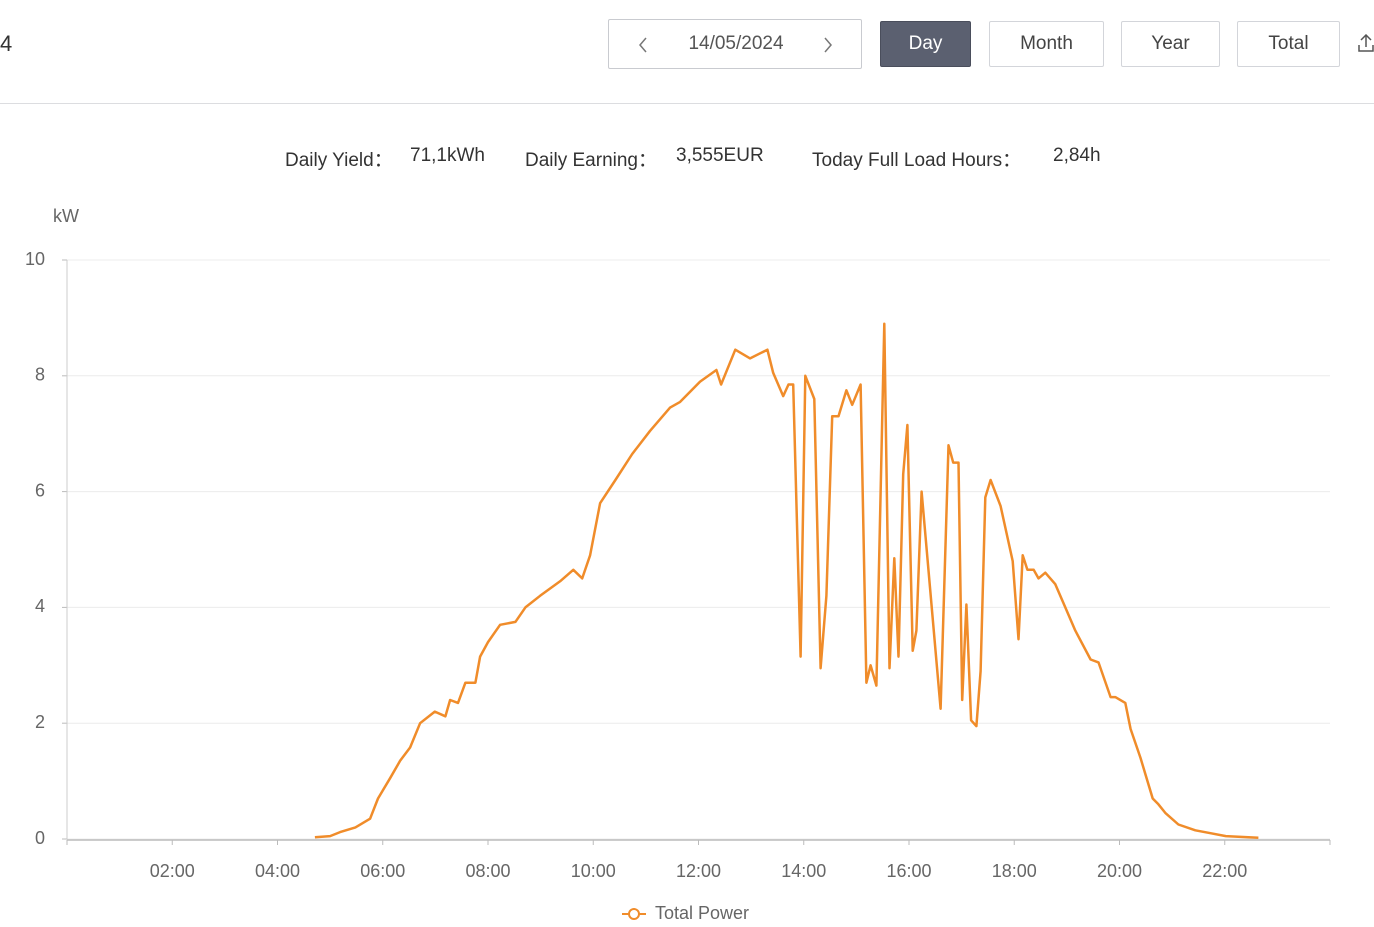 This screenshot has height=927, width=1374. Describe the element at coordinates (40, 838) in the screenshot. I see `y-tick-label: 0` at that location.